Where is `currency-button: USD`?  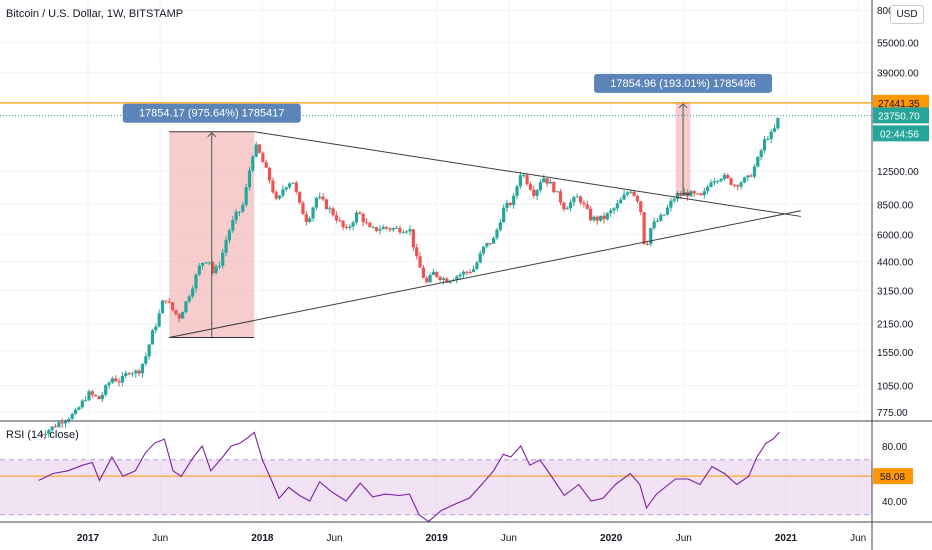
currency-button: USD is located at coordinates (907, 14).